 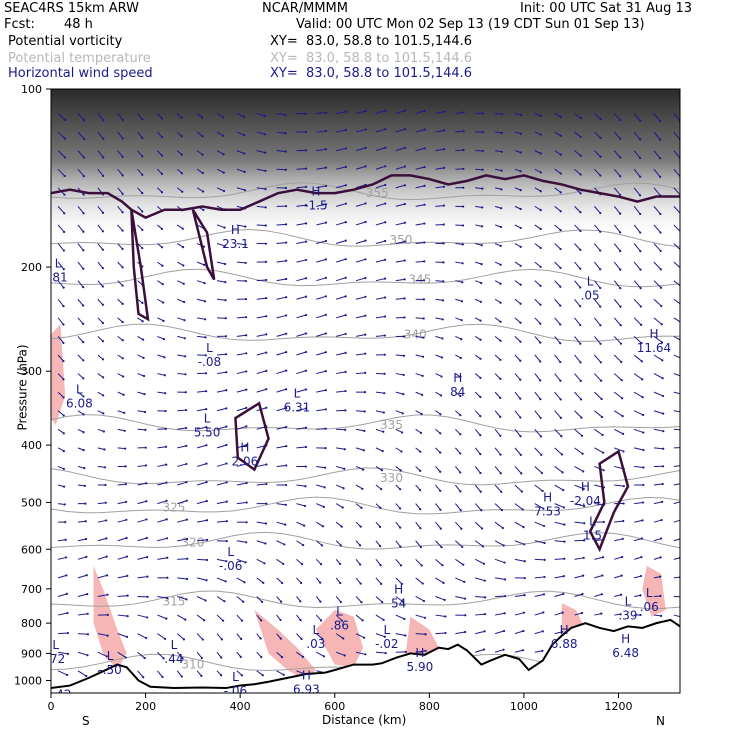 What do you see at coordinates (420, 660) in the screenshot?
I see `hl-marker: H5.90` at bounding box center [420, 660].